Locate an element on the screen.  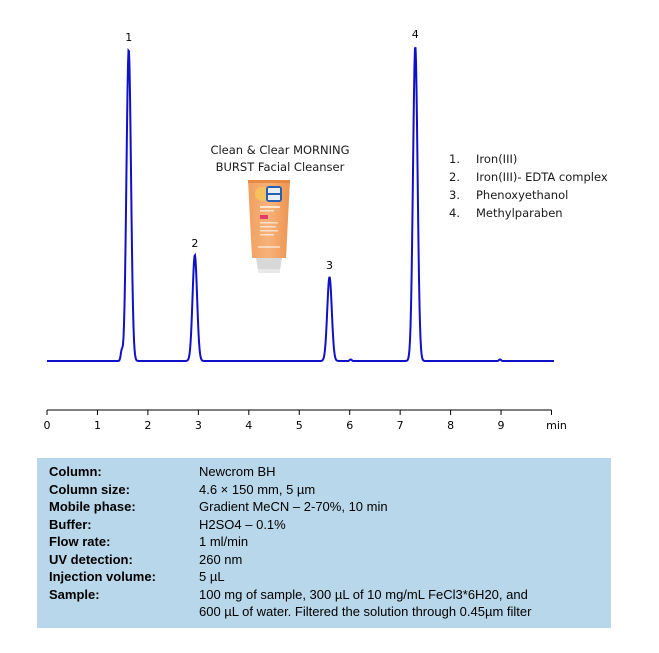
legend-number: 3. is located at coordinates (454, 195).